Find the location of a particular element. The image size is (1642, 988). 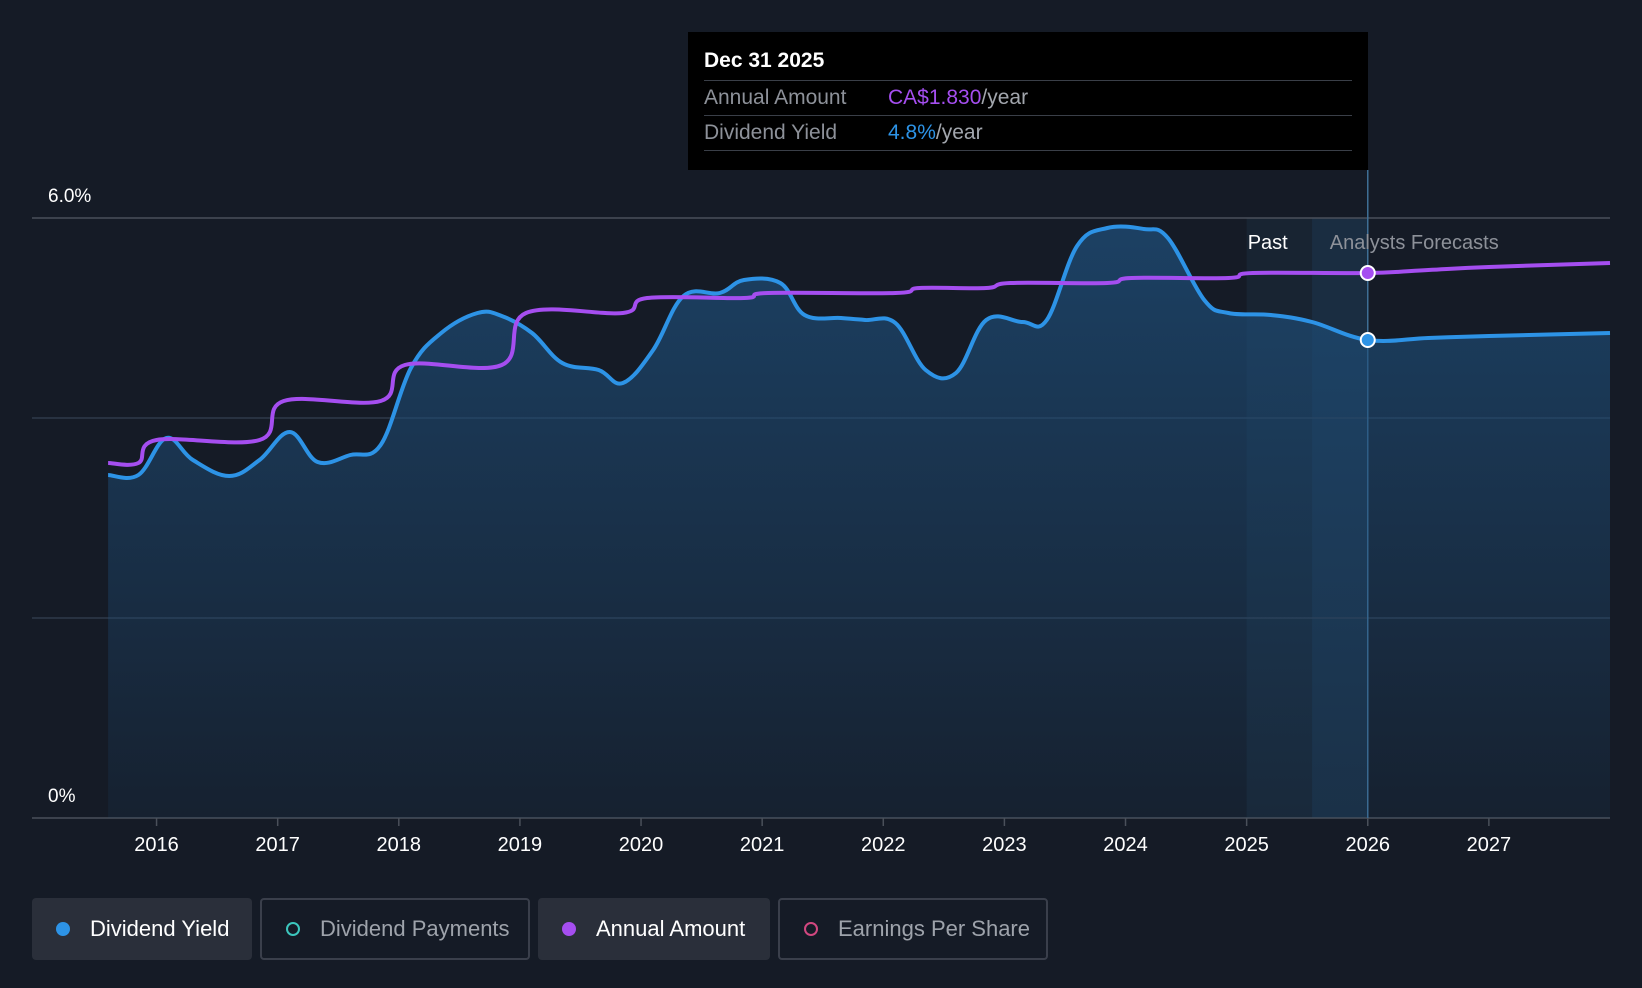

x-tick-label: 2024 is located at coordinates (1125, 845).